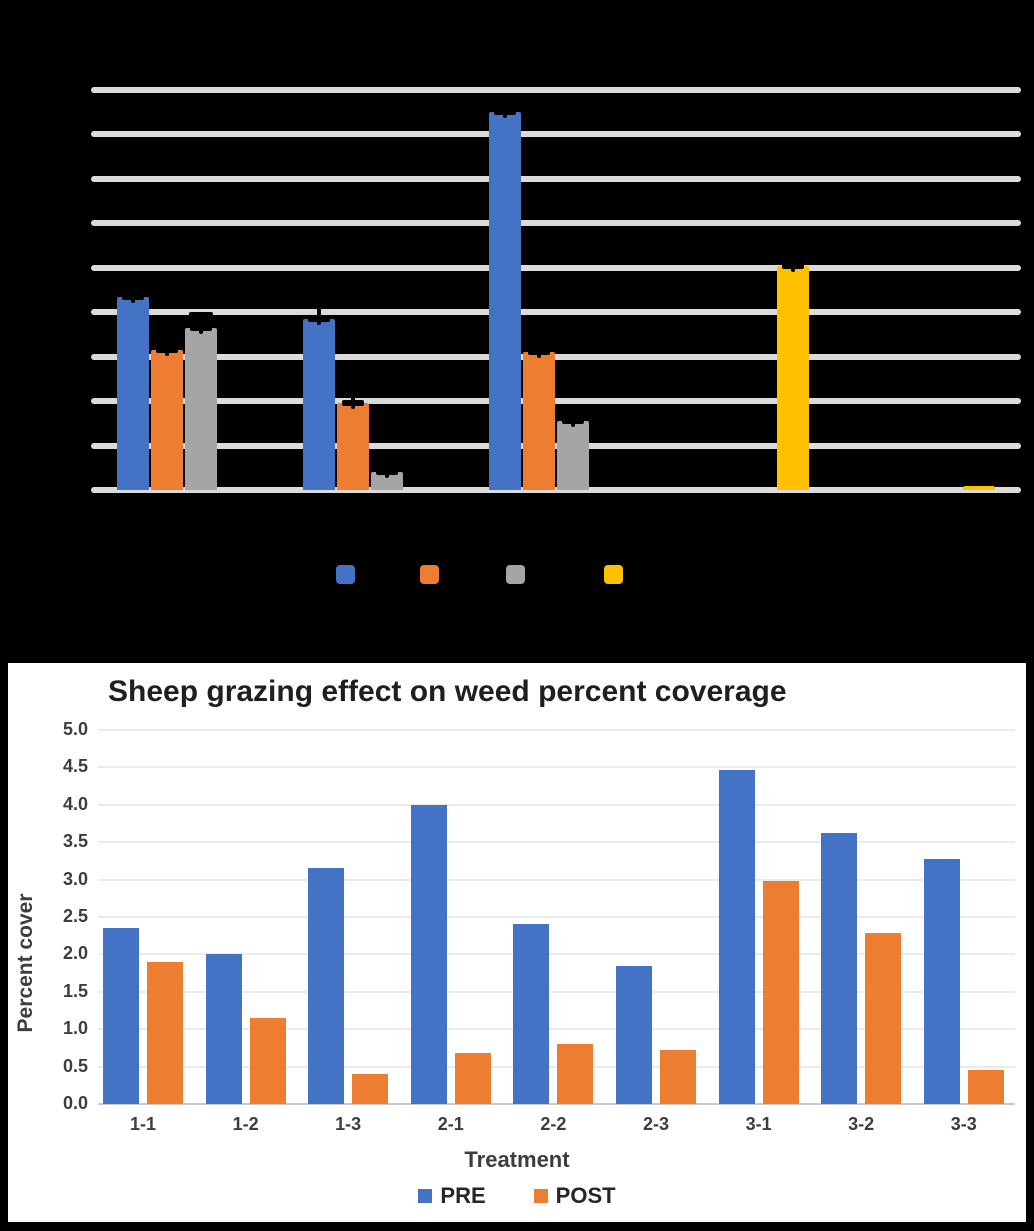  What do you see at coordinates (245, 1124) in the screenshot?
I see `x-tick-label: 1-2` at bounding box center [245, 1124].